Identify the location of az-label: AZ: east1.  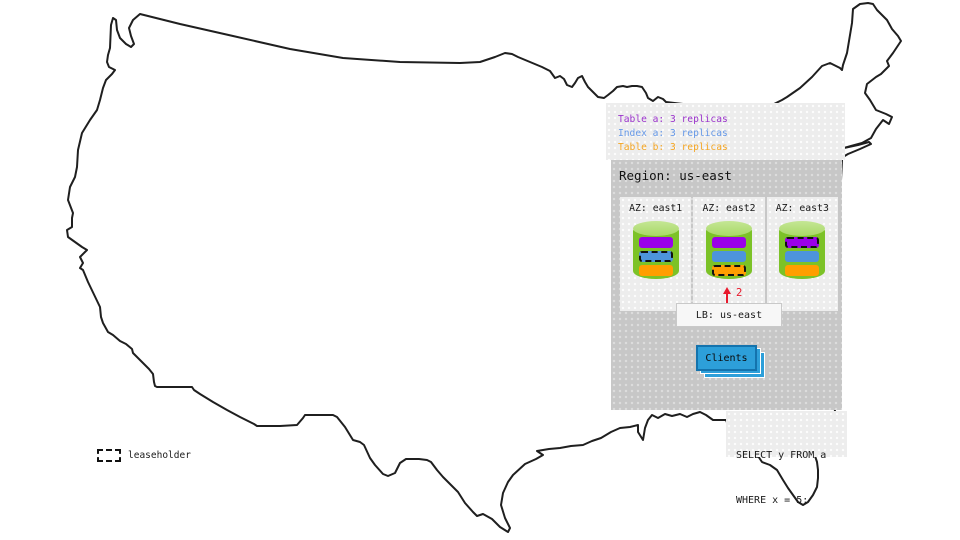
(656, 208).